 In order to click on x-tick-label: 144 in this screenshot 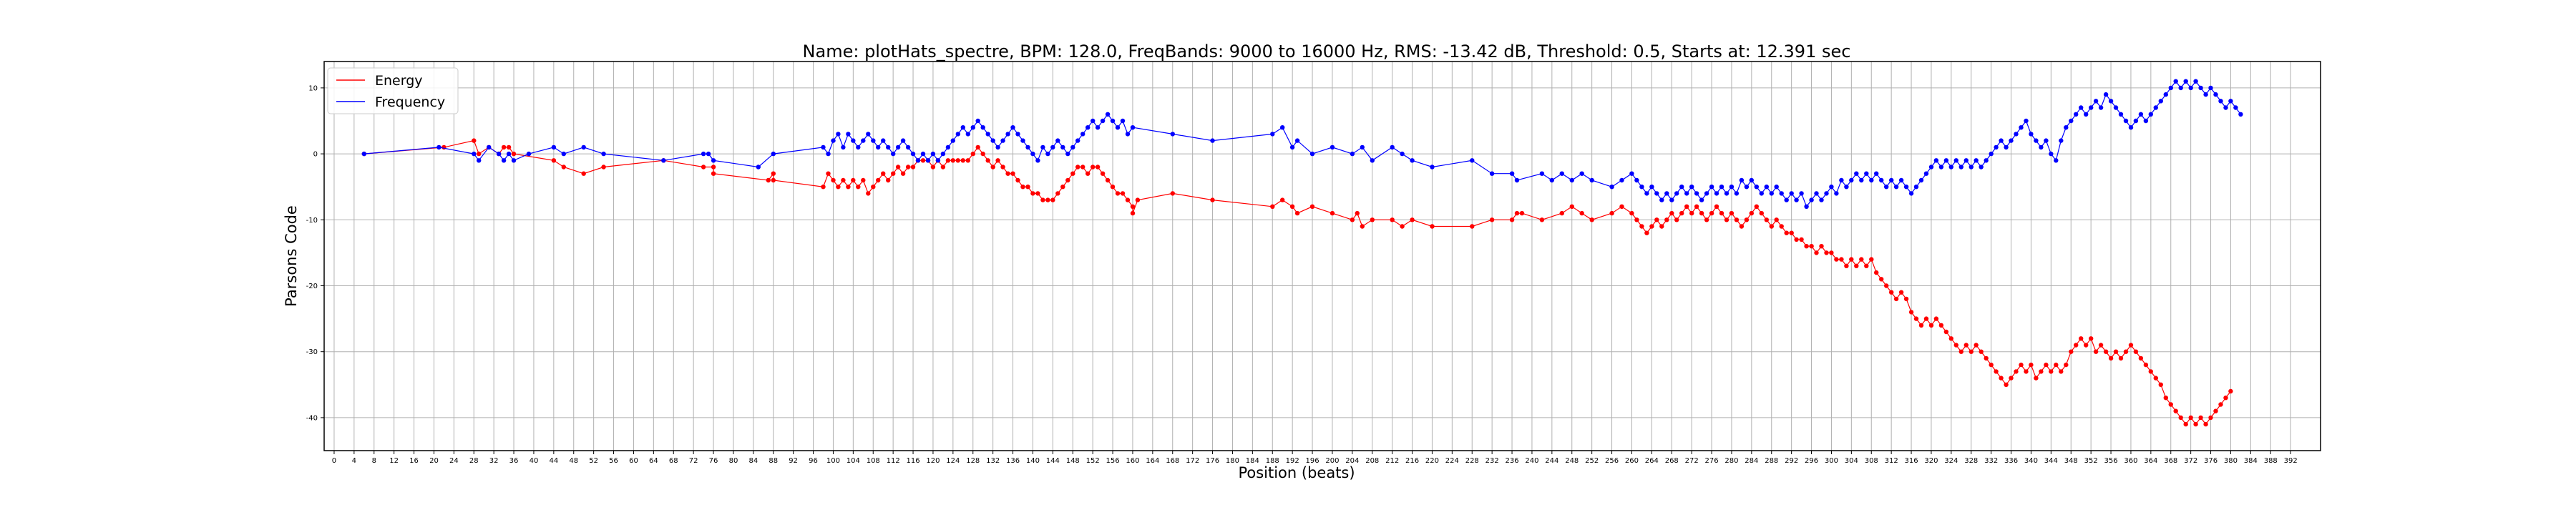, I will do `click(1053, 461)`.